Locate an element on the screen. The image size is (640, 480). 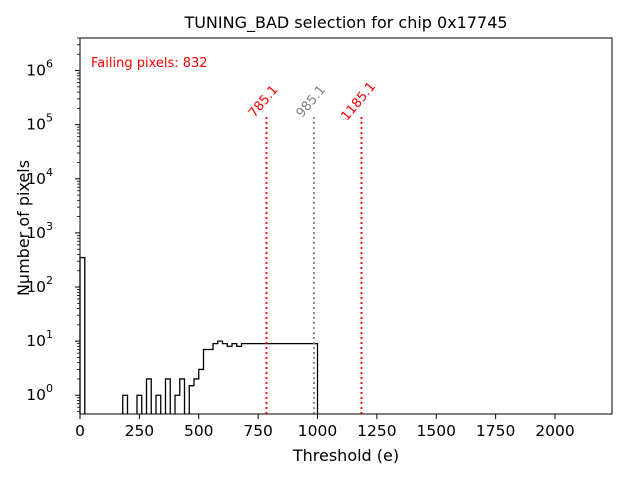
y-tick-label: 10⁰ is located at coordinates (39, 393).